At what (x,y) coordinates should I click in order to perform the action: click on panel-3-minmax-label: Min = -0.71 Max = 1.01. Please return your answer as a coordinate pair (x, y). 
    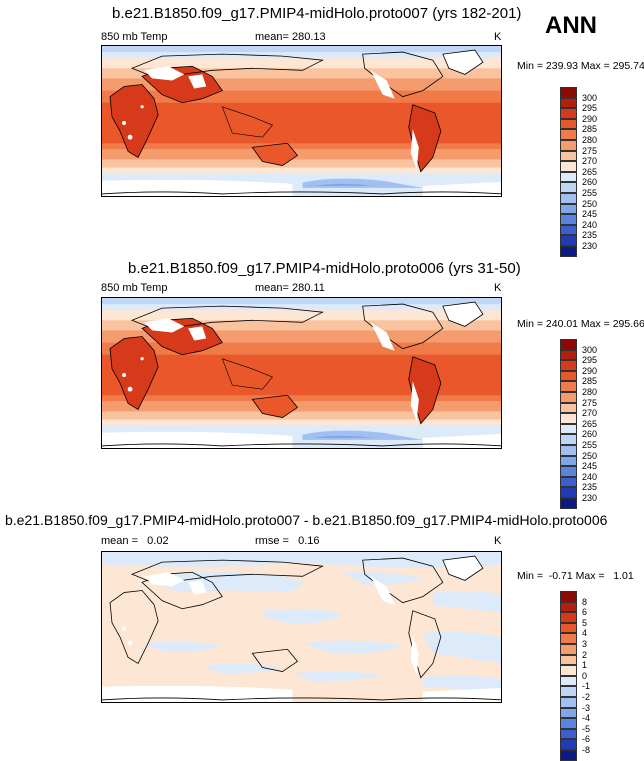
    Looking at the image, I should click on (575, 576).